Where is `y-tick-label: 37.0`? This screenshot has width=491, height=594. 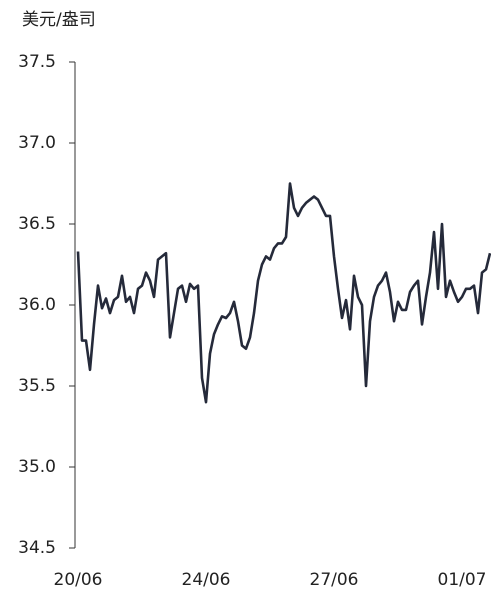 y-tick-label: 37.0 is located at coordinates (37, 143).